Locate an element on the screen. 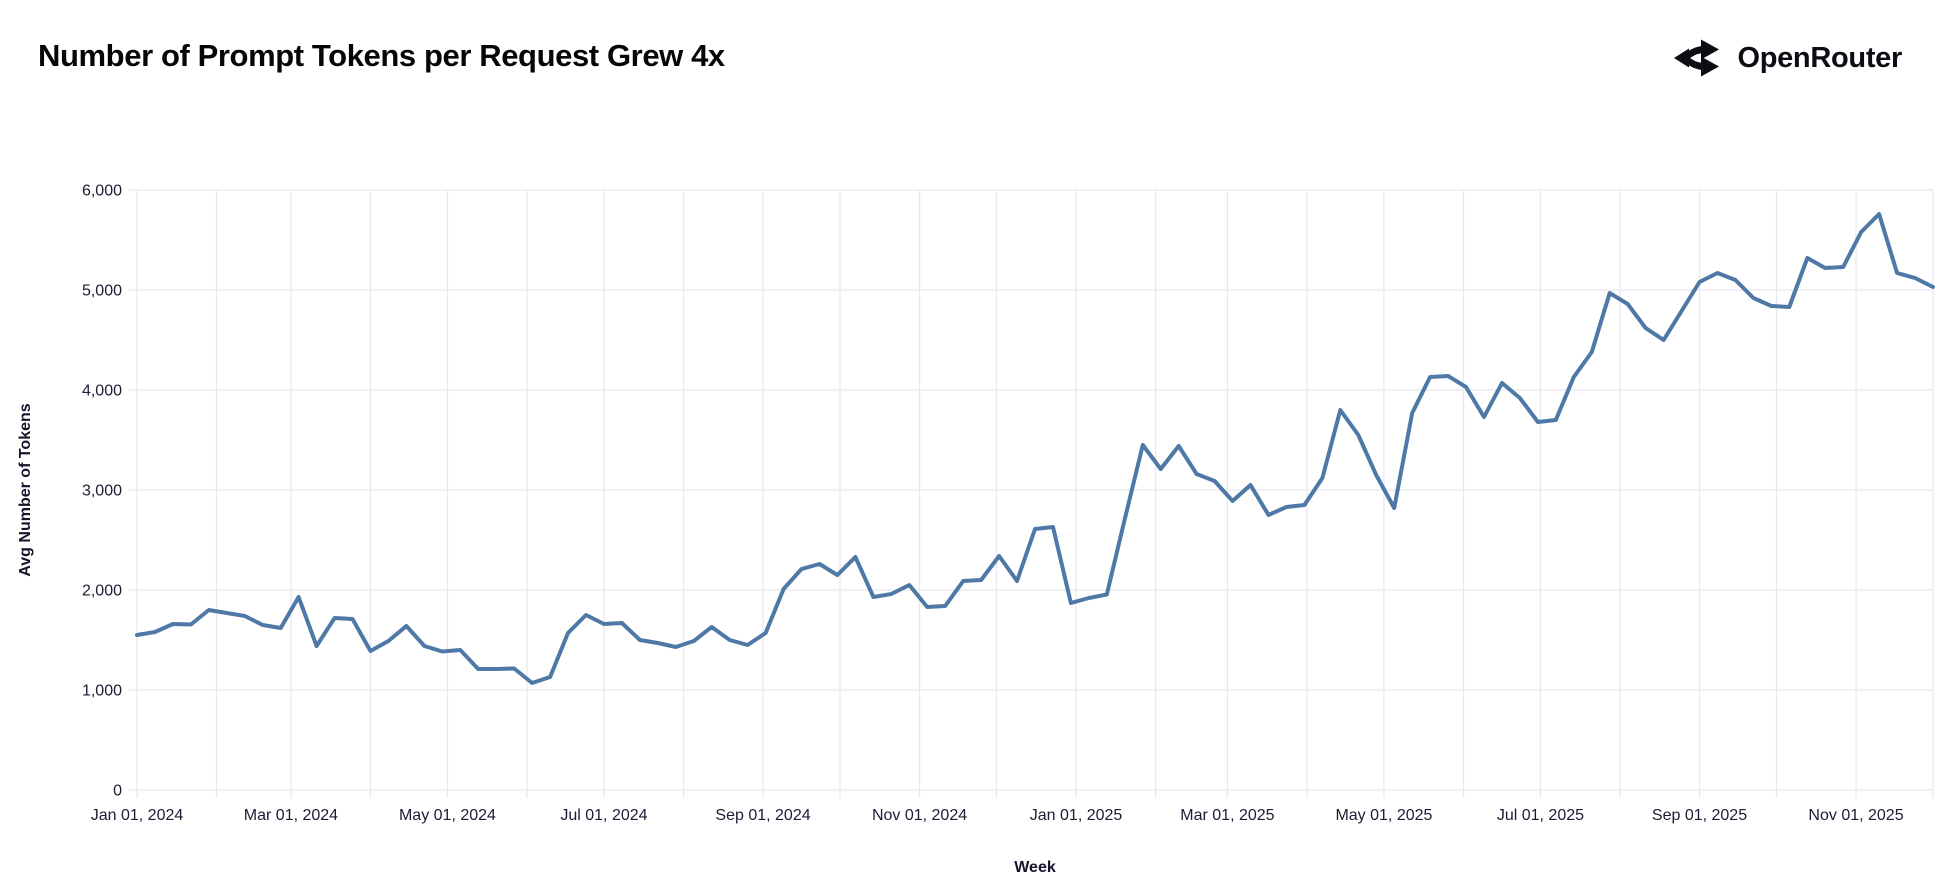 This screenshot has width=1938, height=884. y-tick-label: 1,000 is located at coordinates (102, 691).